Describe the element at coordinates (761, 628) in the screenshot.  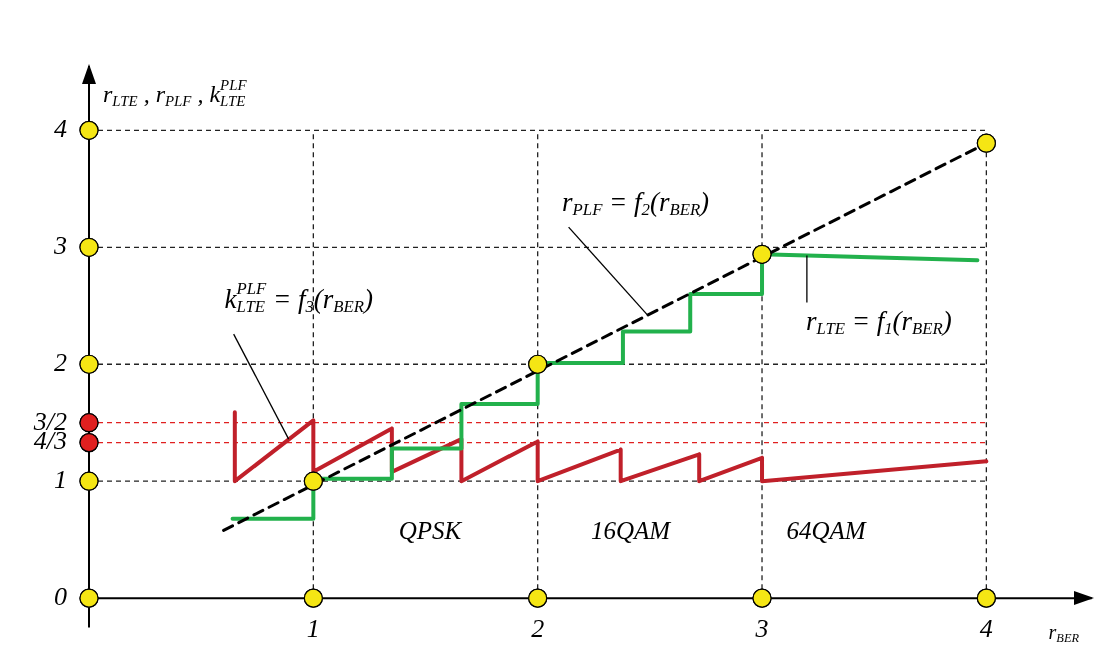
I see `x-tick-label: 3` at that location.